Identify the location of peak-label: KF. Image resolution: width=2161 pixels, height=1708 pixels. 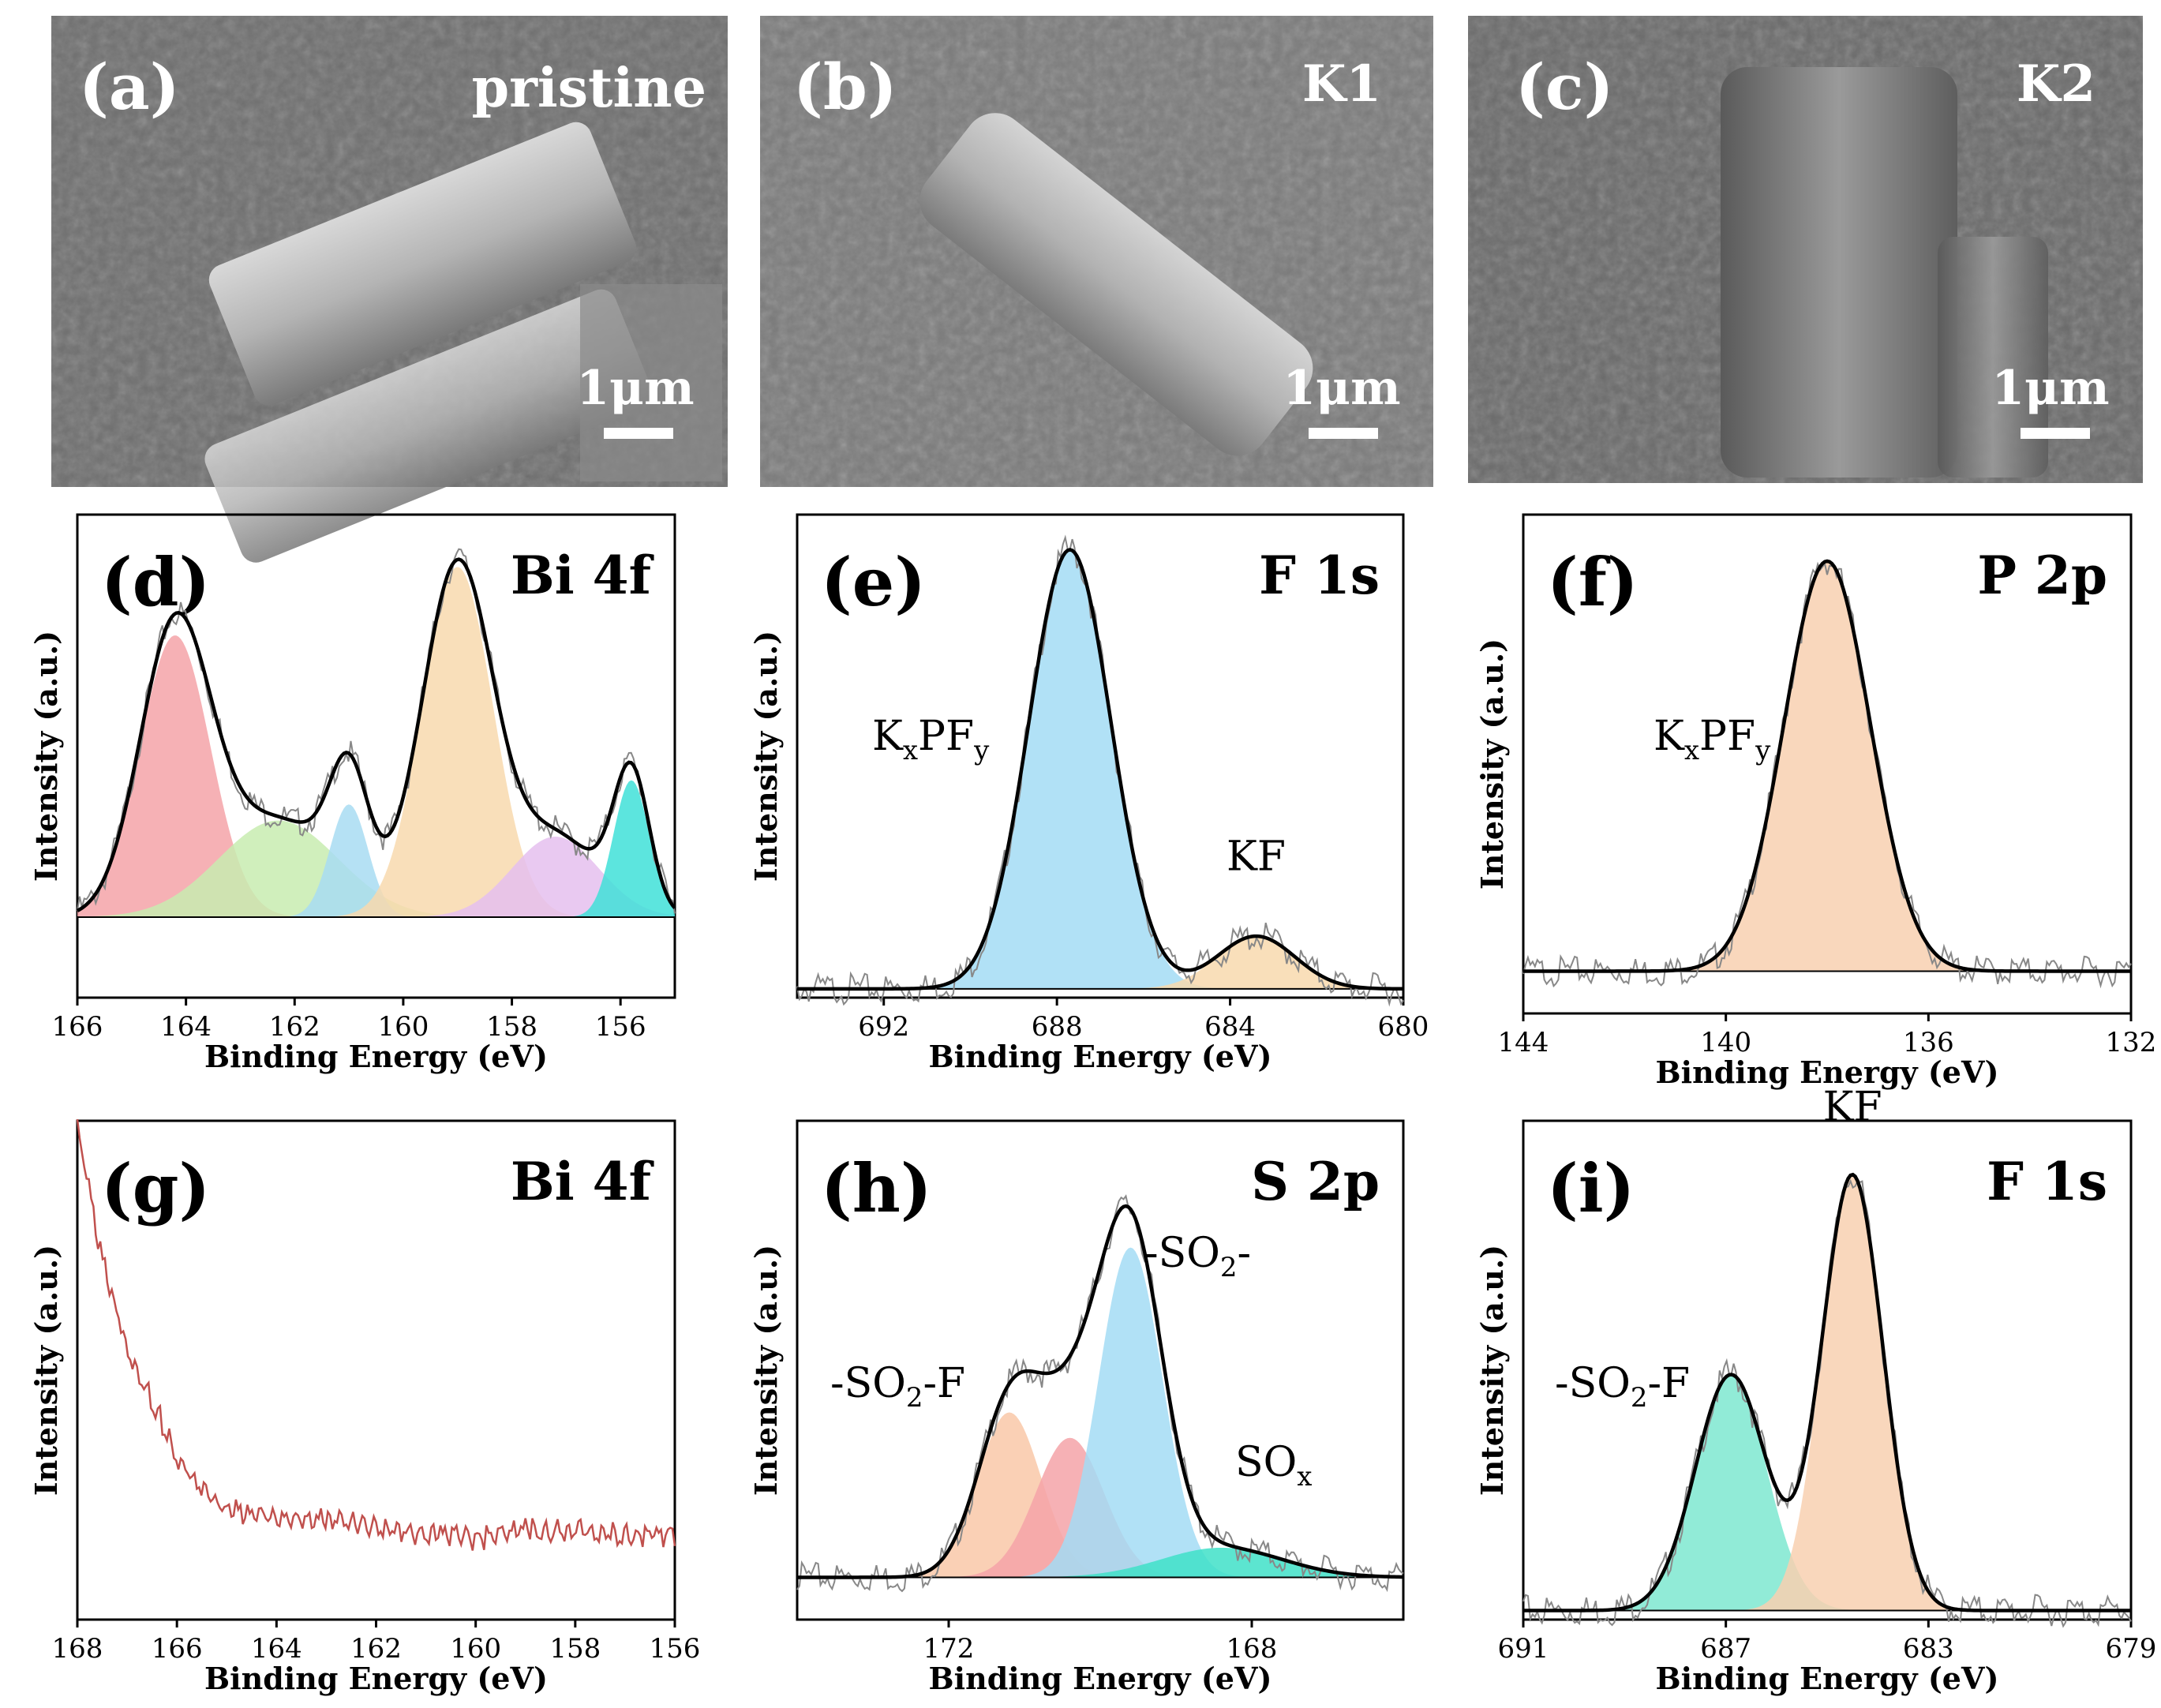
(1257, 857).